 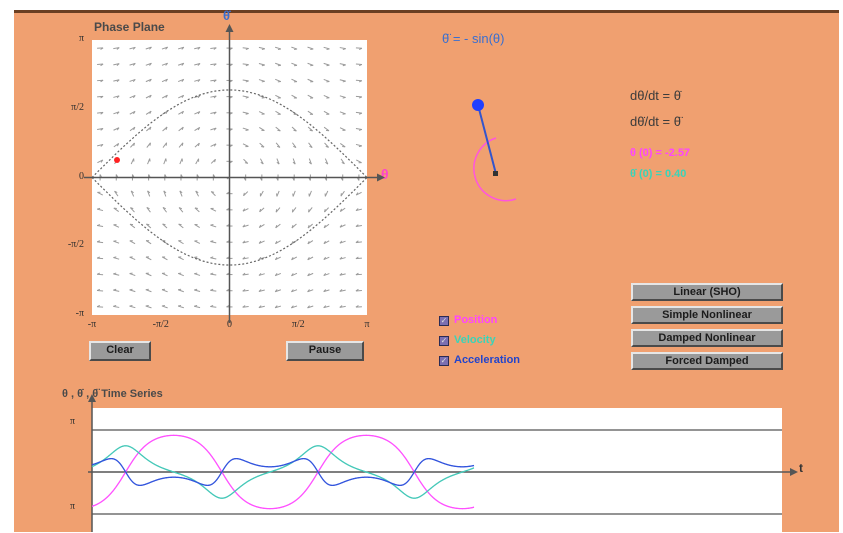 What do you see at coordinates (229, 324) in the screenshot?
I see `phase-x-tick-label: 0` at bounding box center [229, 324].